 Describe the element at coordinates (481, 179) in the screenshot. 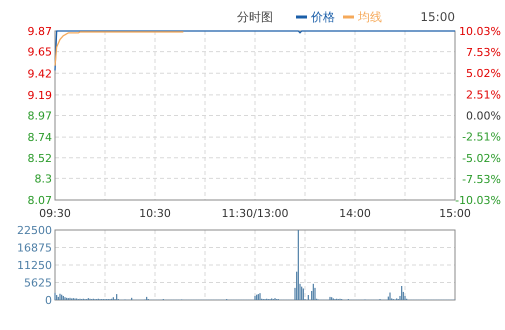

I see `y2-tick-label: -7.53%` at that location.